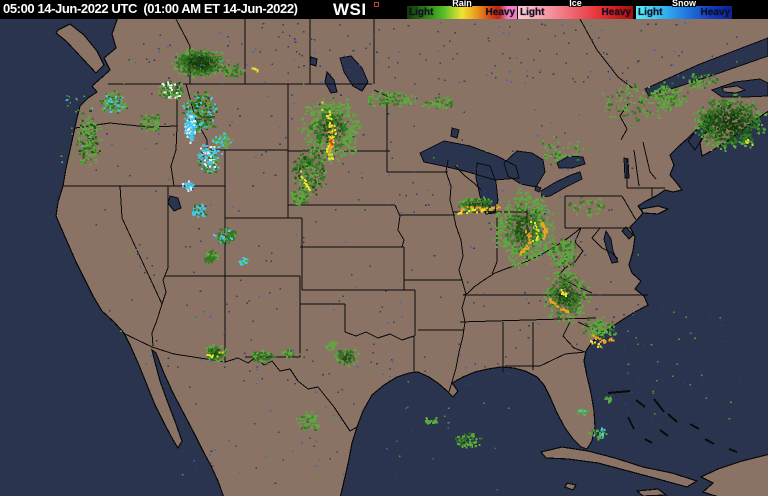  I want to click on legend-rain-light-label: Light, so click(421, 12).